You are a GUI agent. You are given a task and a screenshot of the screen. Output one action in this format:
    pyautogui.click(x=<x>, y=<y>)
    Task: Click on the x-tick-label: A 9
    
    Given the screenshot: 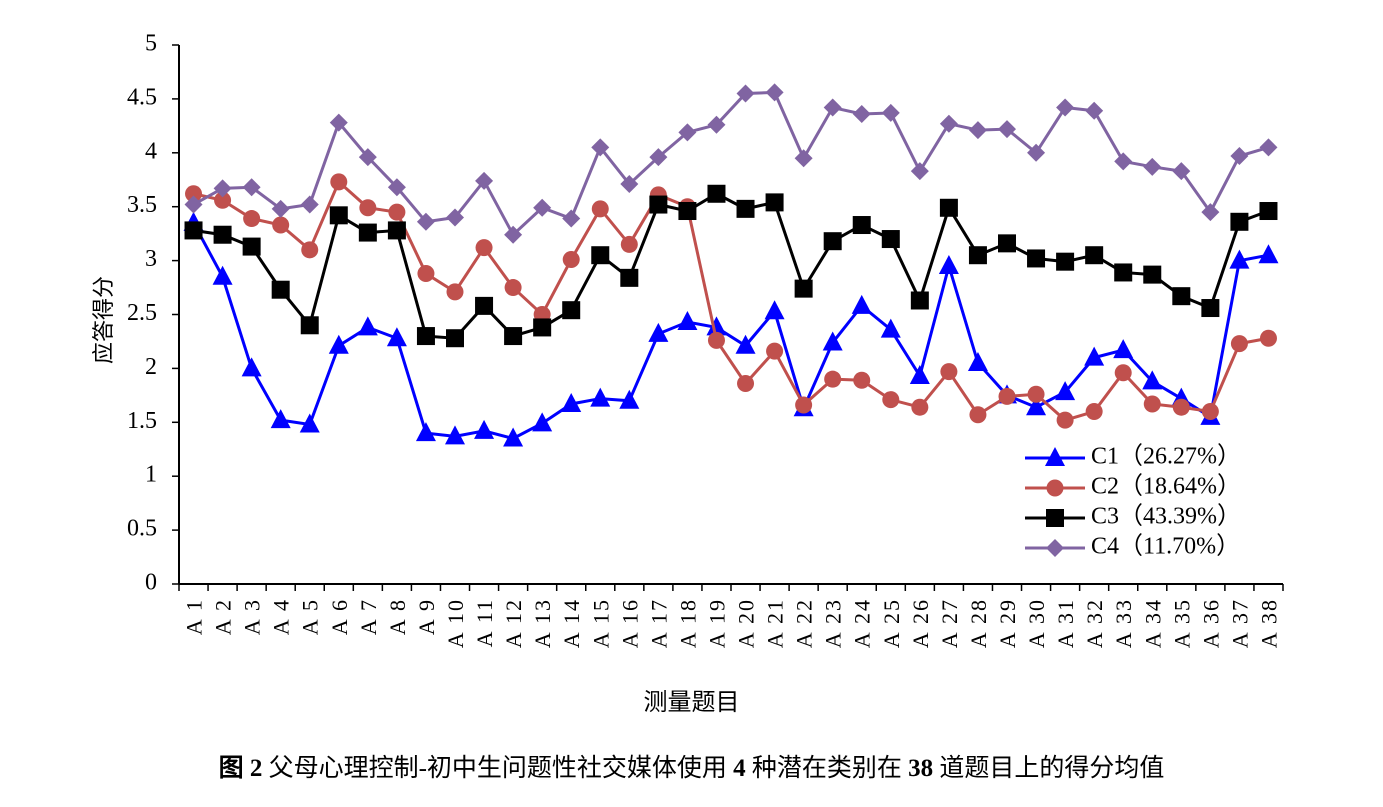 What is the action you would take?
    pyautogui.click(x=426, y=616)
    